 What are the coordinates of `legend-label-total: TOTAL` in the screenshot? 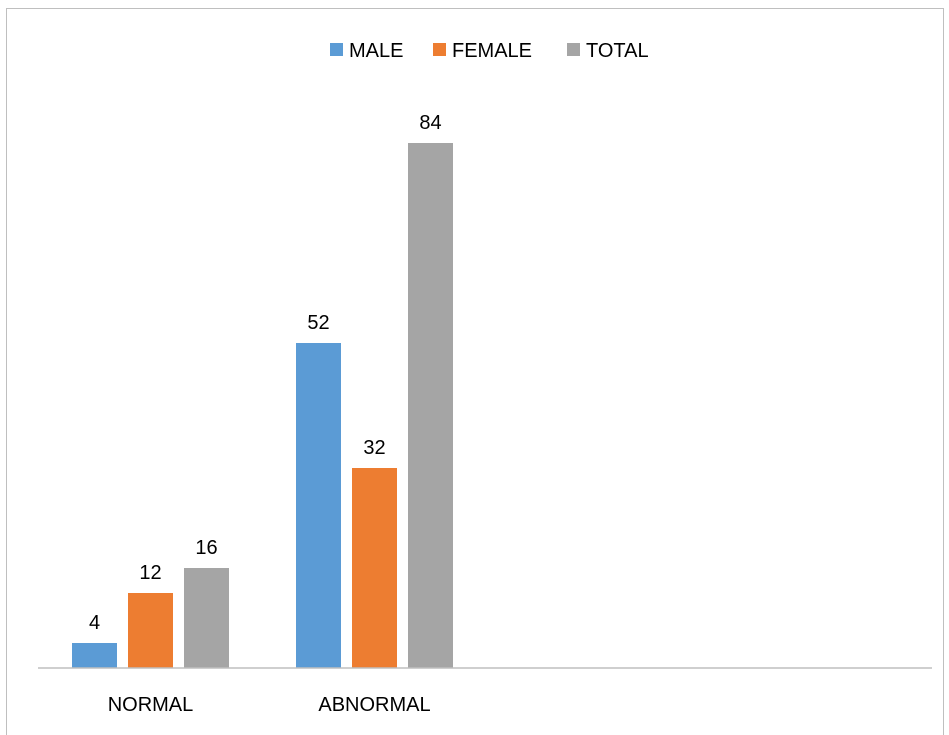 It's located at (617, 51).